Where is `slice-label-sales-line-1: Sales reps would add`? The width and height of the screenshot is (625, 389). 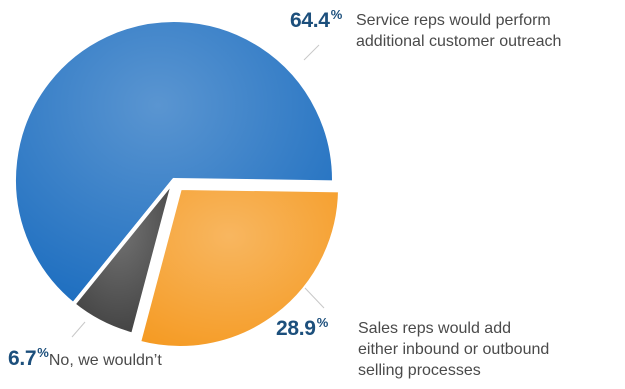
slice-label-sales-line-1: Sales reps would add is located at coordinates (434, 328).